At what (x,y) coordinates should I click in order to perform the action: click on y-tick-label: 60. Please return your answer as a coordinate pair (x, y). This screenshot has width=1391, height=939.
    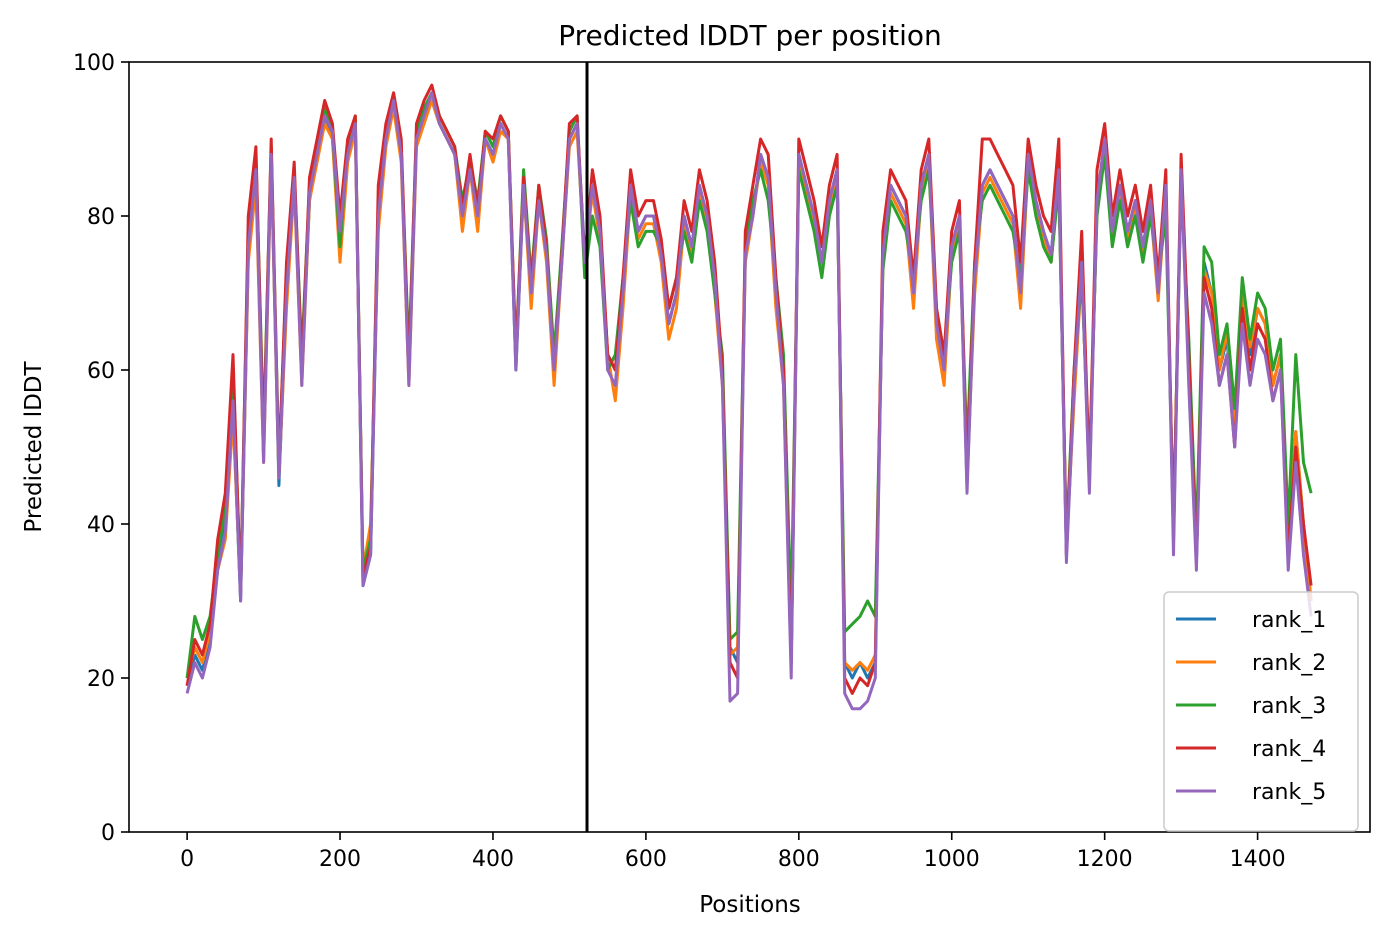
    Looking at the image, I should click on (101, 371).